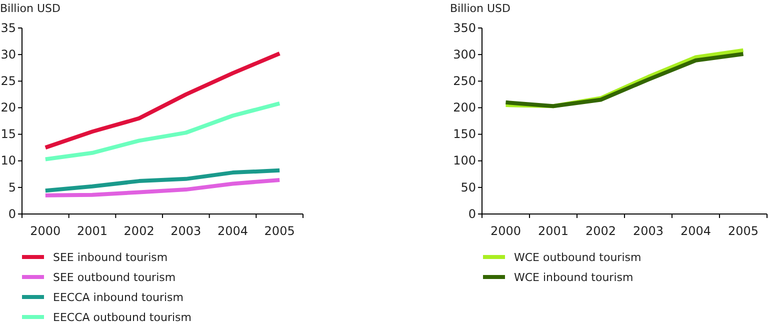 This screenshot has height=324, width=768. I want to click on y-tick-label: 35, so click(8, 27).